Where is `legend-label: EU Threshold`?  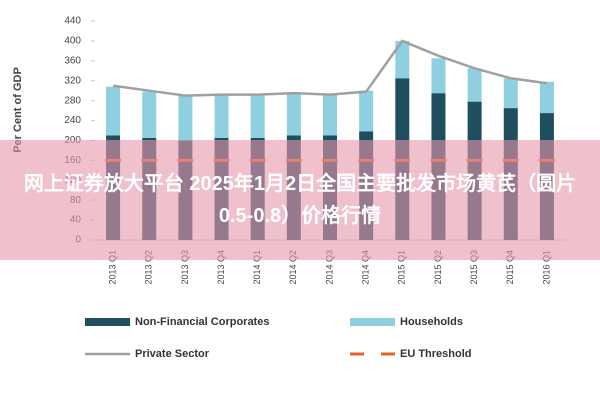
legend-label: EU Threshold is located at coordinates (436, 354).